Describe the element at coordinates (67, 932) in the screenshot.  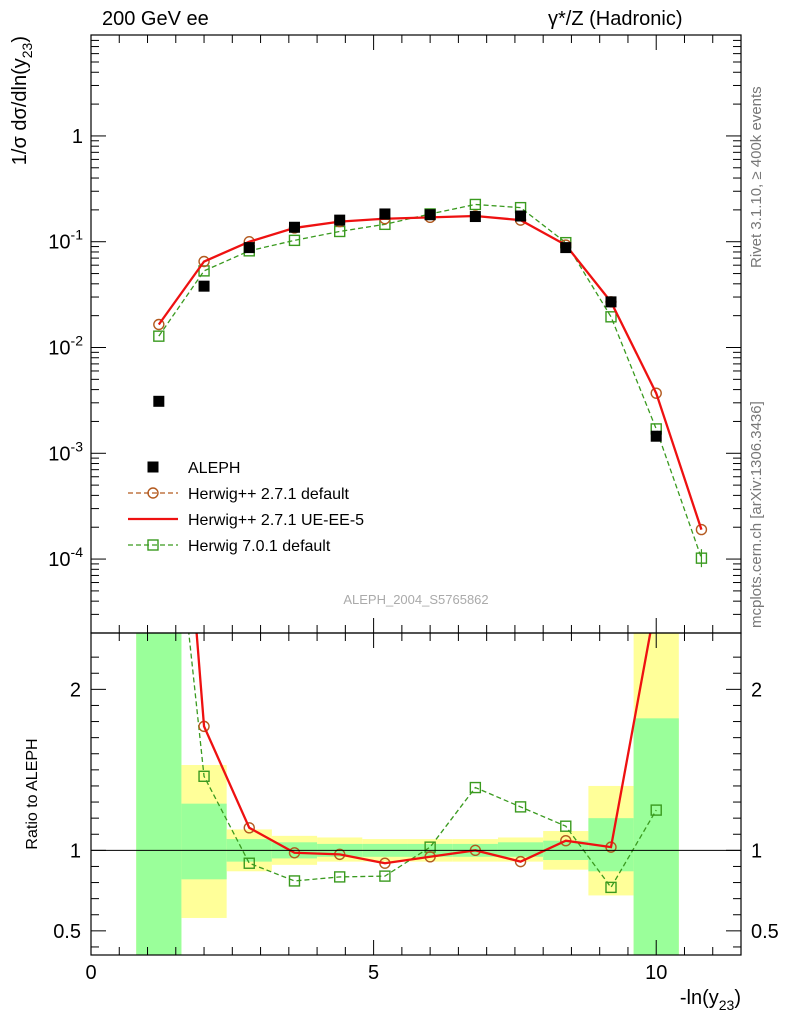
I see `ratio-ytick-label-left-0: 0.5` at that location.